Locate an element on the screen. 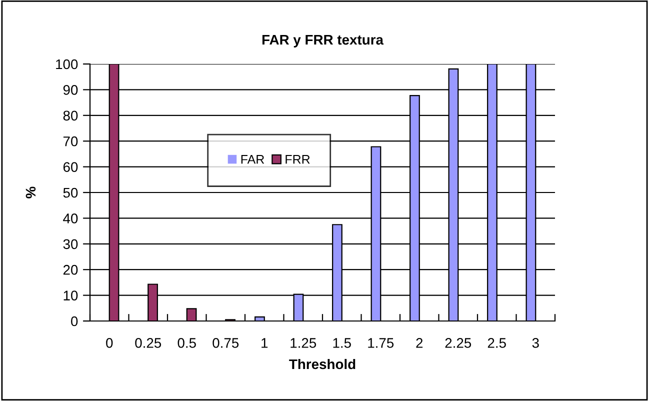 The height and width of the screenshot is (401, 649). chart-title: FAR y FRR textura is located at coordinates (323, 41).